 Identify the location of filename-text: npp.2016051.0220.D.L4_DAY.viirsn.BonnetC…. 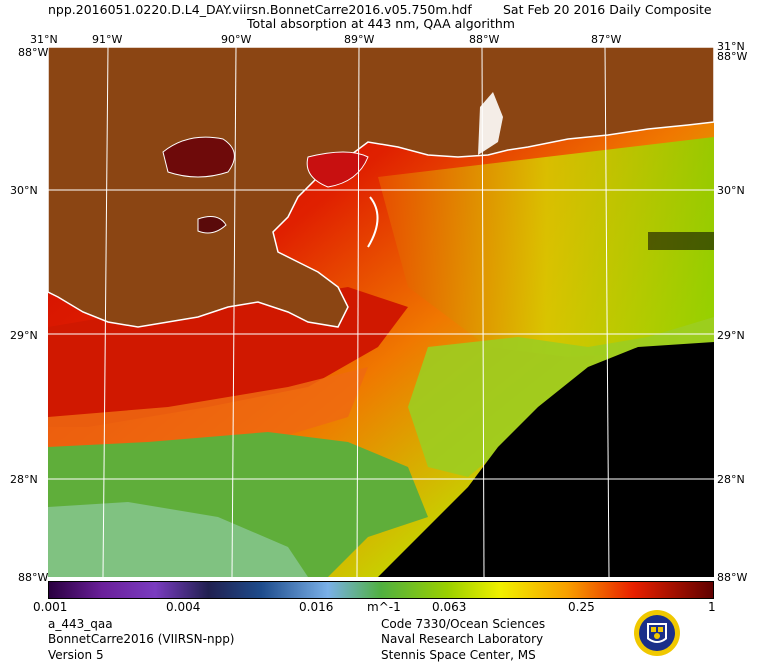
(260, 9).